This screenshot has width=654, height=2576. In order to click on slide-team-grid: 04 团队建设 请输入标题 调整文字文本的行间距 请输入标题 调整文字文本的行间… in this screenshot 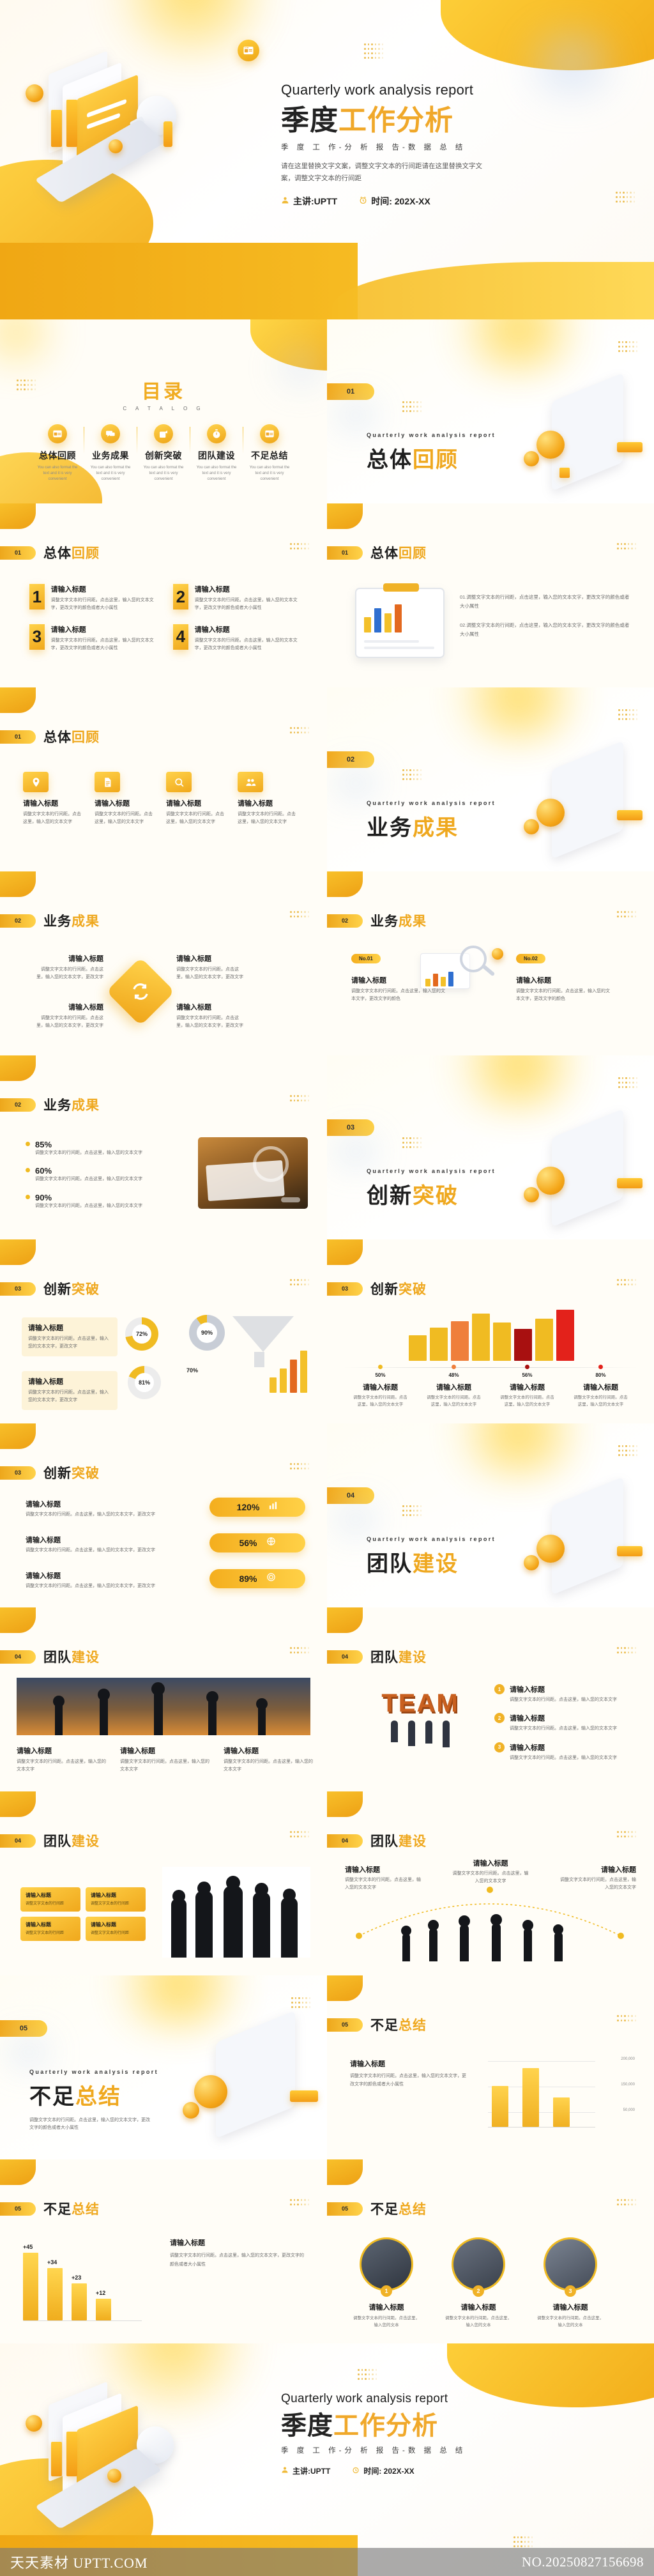, I will do `click(163, 1883)`.